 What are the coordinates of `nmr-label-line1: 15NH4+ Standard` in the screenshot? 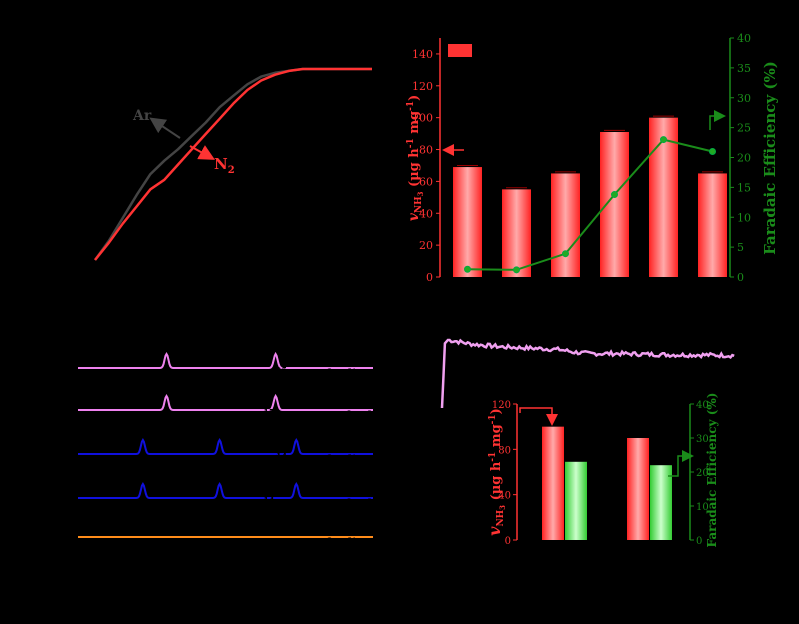 It's located at (317, 414).